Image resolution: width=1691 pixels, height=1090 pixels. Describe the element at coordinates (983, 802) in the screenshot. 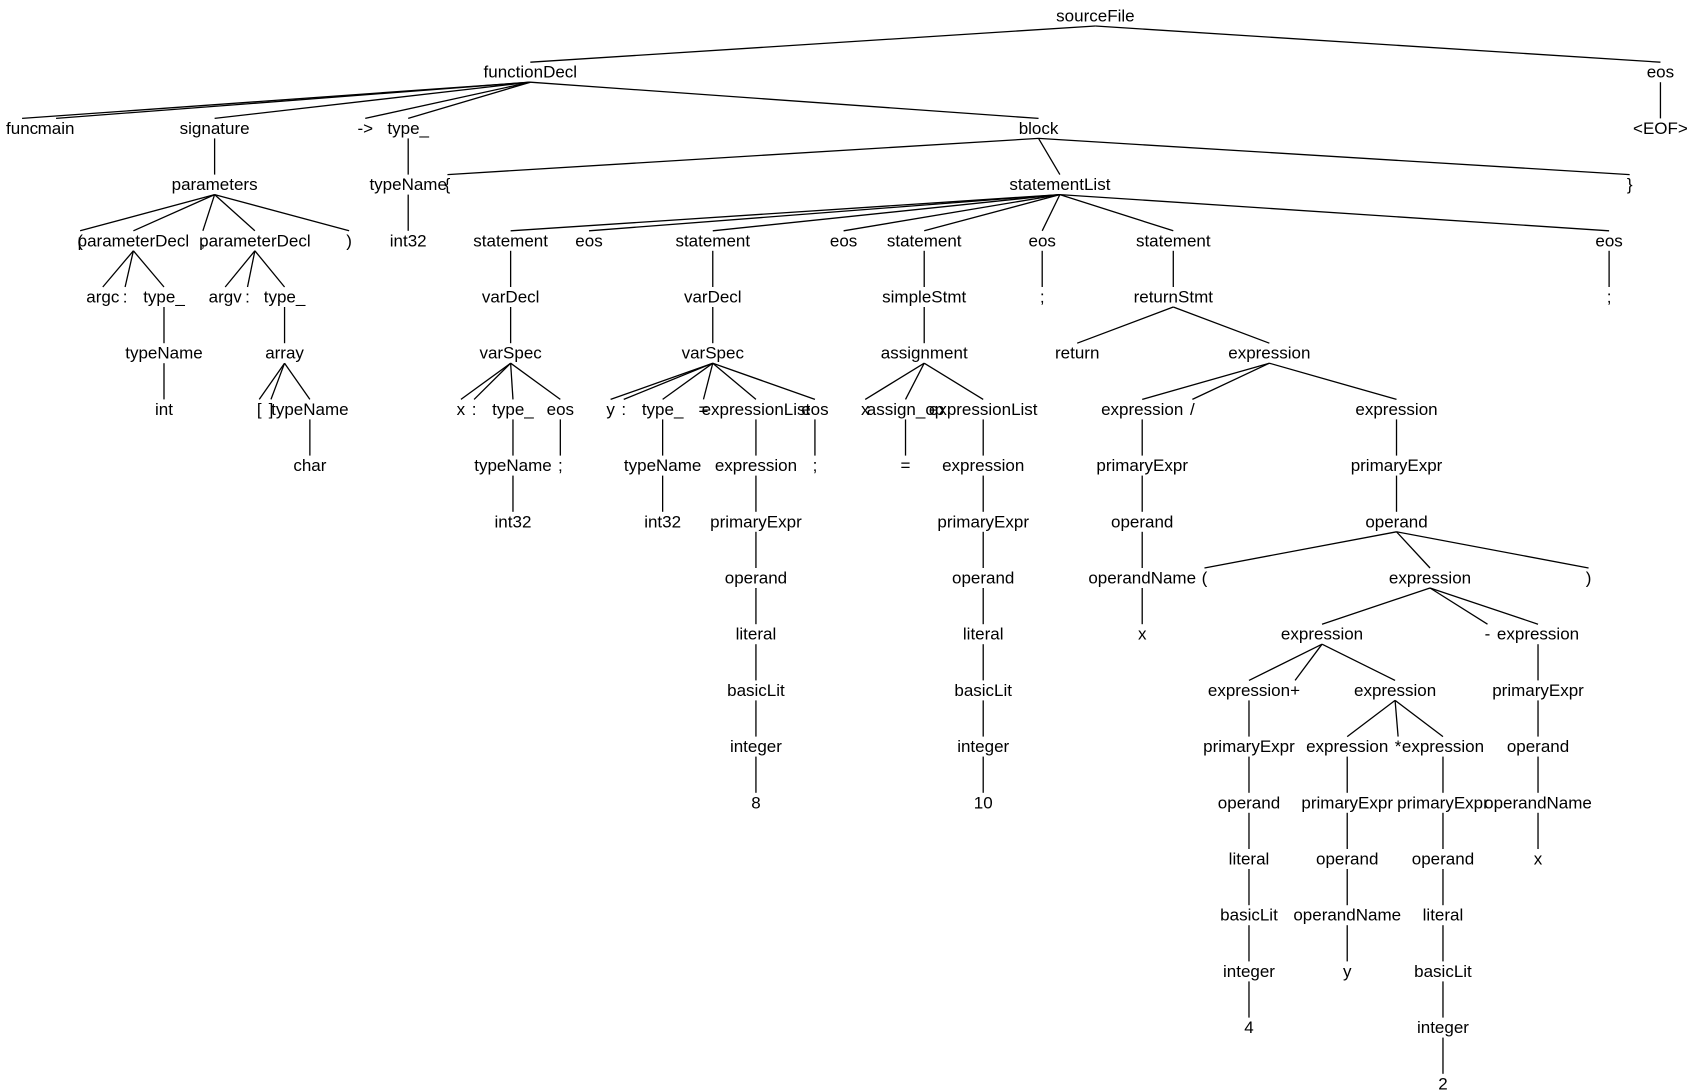

I see `tree-node-10: 10` at that location.